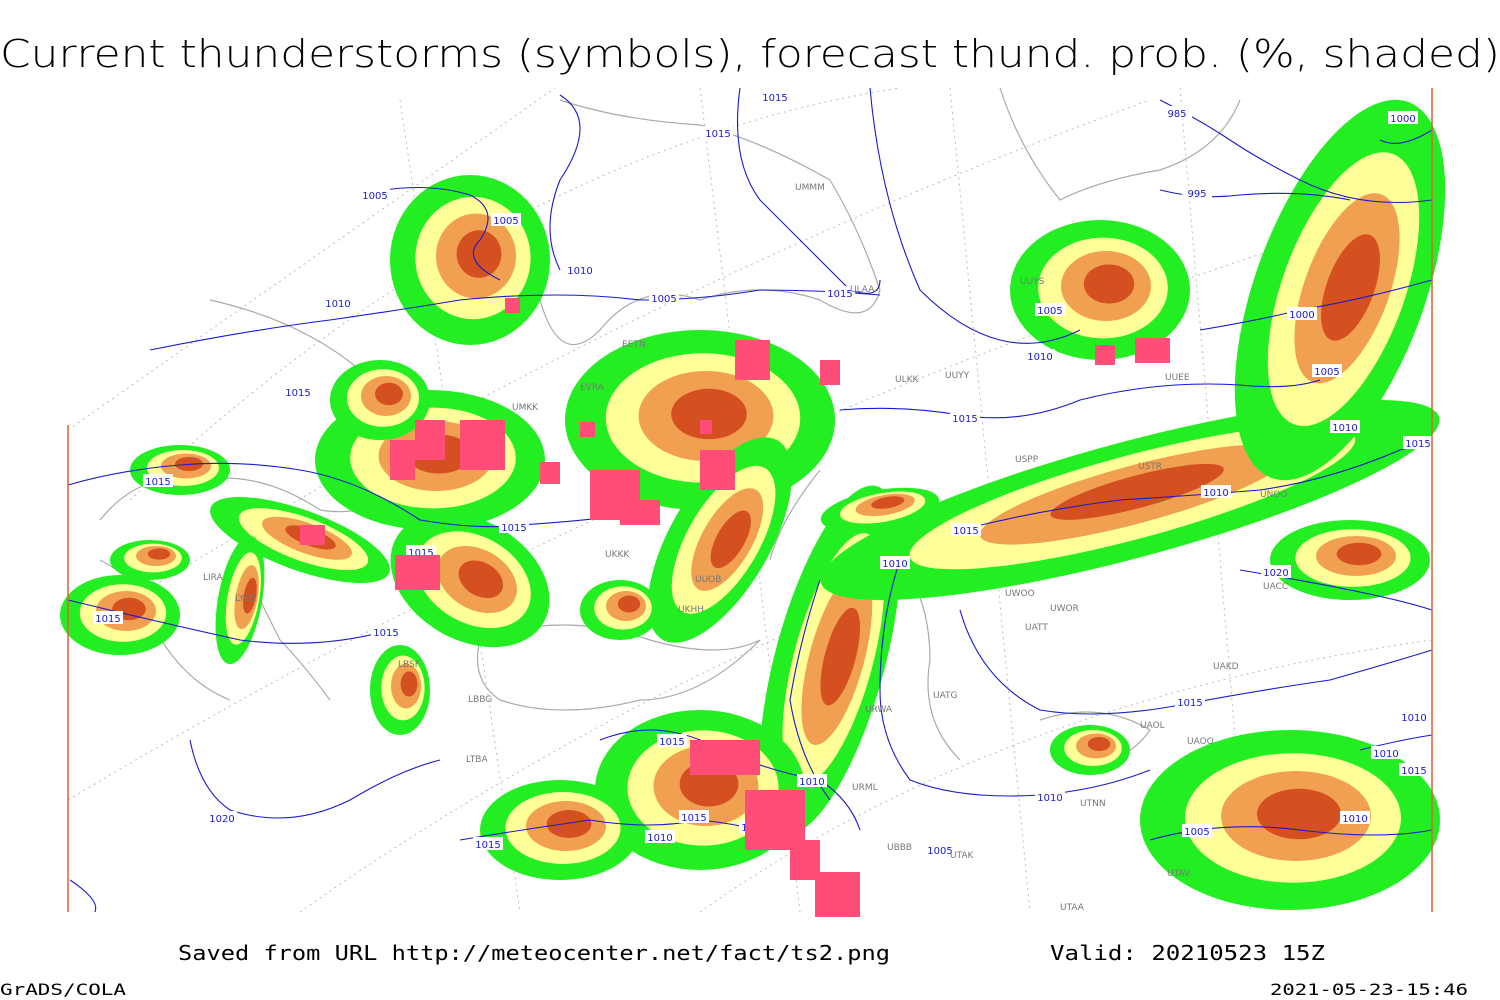  What do you see at coordinates (1036, 628) in the screenshot?
I see `station-label: UATT` at bounding box center [1036, 628].